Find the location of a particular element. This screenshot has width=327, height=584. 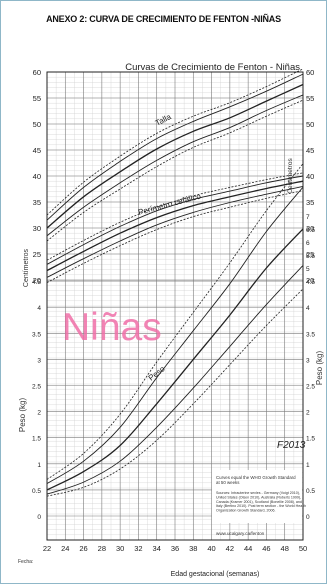

kg-tick-label-right: 1.5 is located at coordinates (310, 439).